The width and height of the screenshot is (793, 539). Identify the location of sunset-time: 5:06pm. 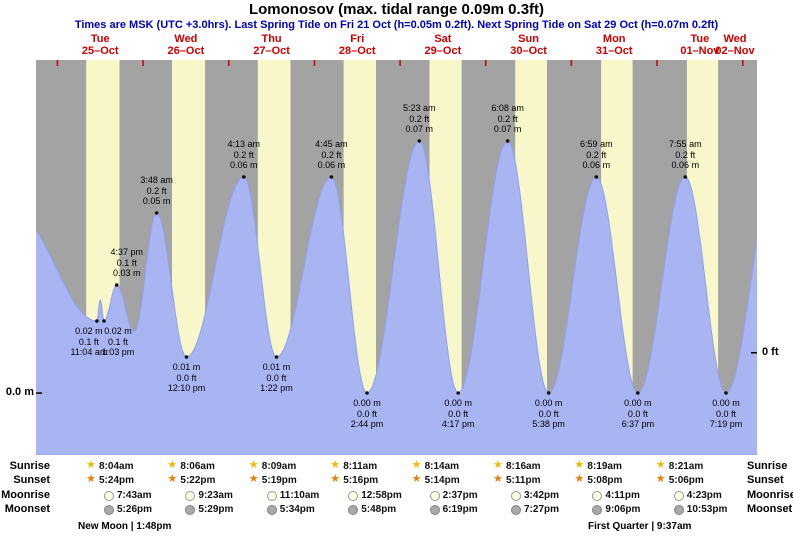
(686, 480).